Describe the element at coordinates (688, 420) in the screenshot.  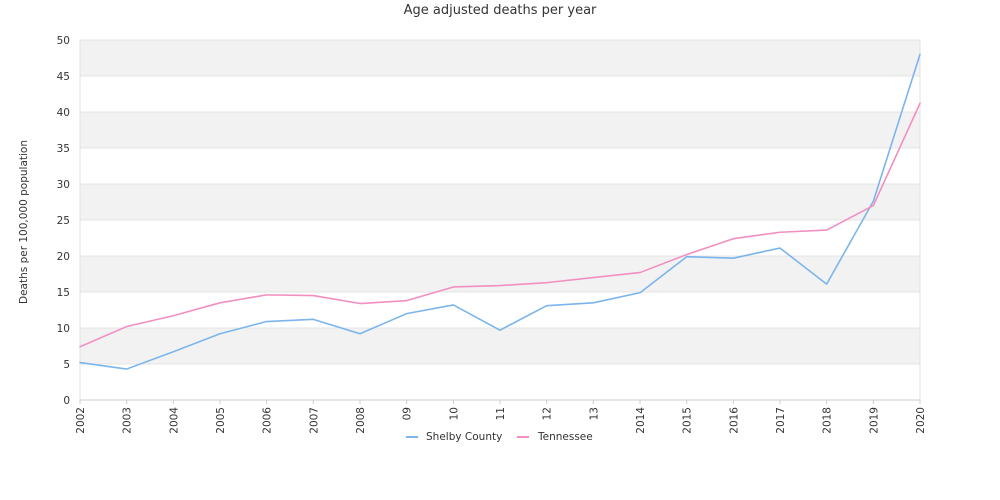
I see `x-tick-label: 2015` at that location.